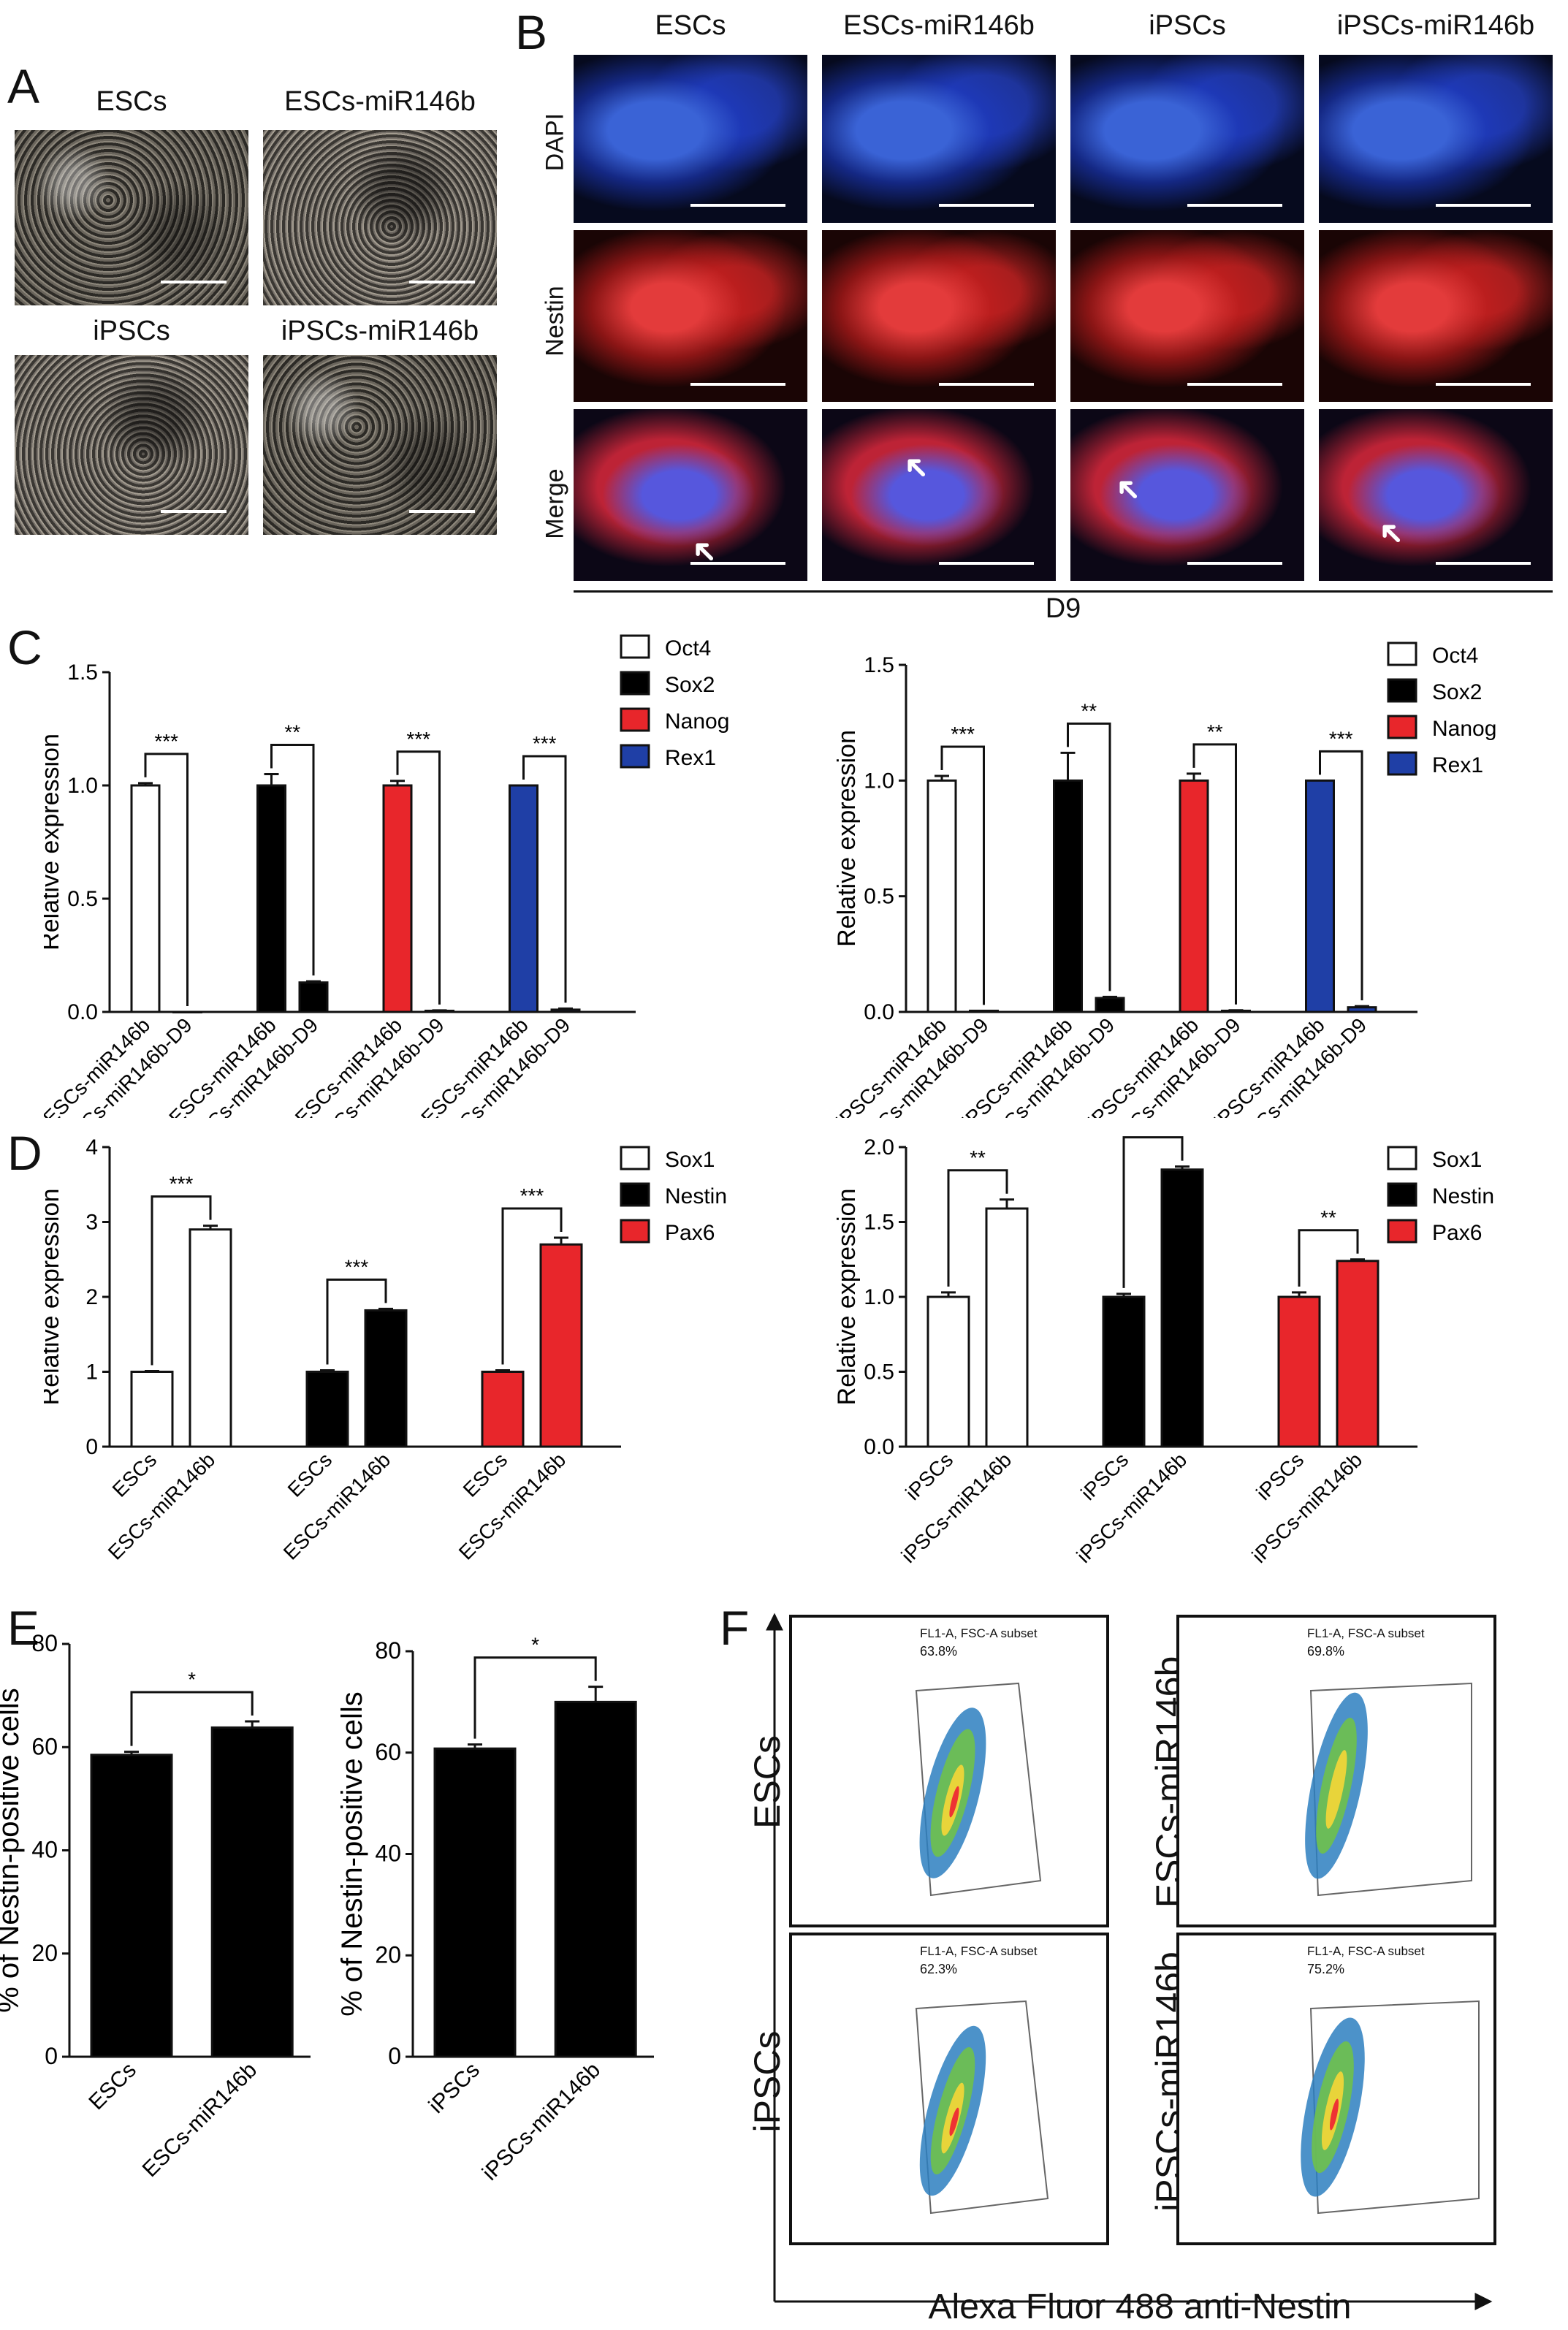  Describe the element at coordinates (82, 786) in the screenshot. I see `y-tick-label: 1.0` at that location.